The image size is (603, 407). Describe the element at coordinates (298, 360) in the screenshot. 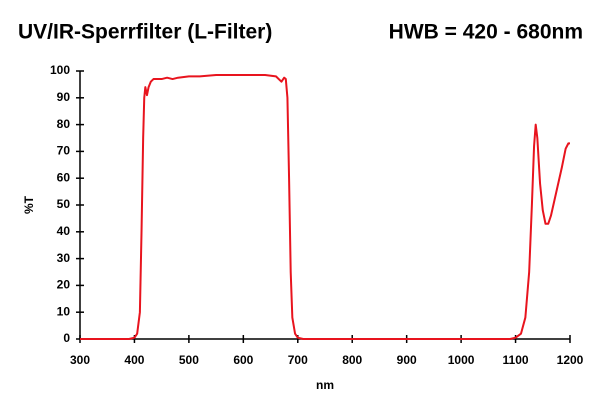

I see `x-tick-label: 700` at that location.